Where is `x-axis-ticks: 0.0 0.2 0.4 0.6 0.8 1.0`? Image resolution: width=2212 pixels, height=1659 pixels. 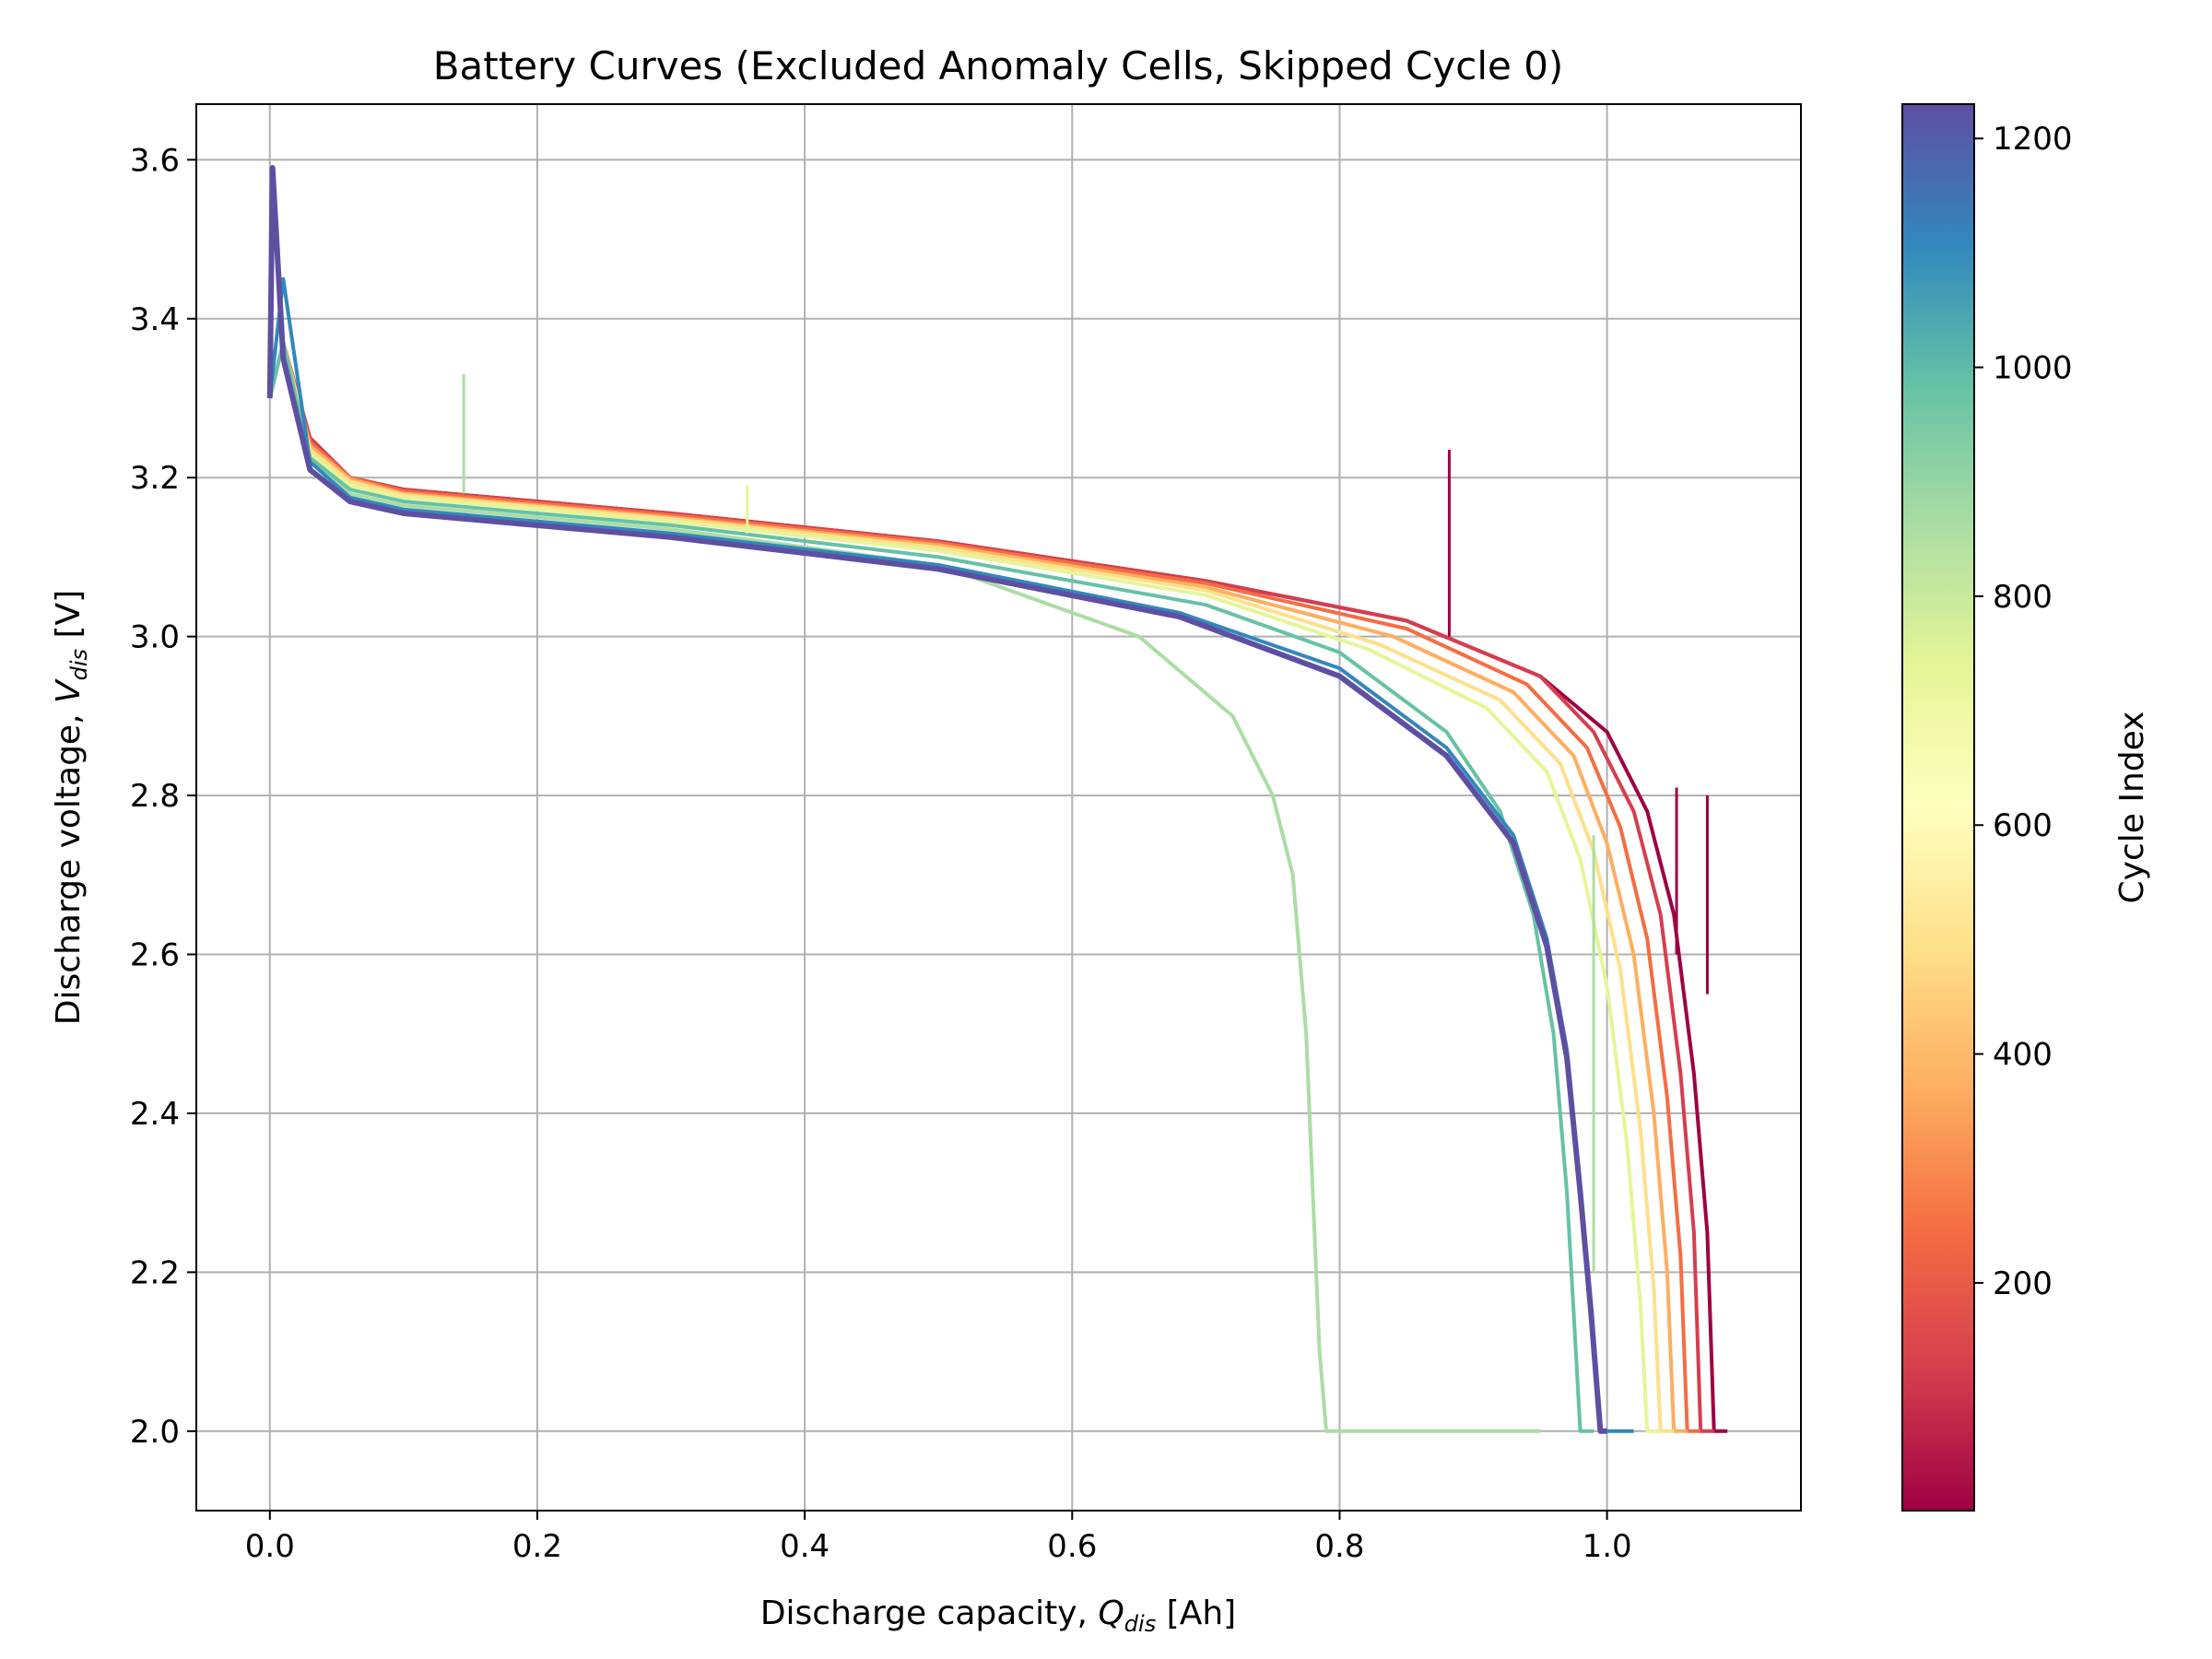
x-axis-ticks: 0.0 0.2 0.4 0.6 0.8 1.0 is located at coordinates (938, 1538).